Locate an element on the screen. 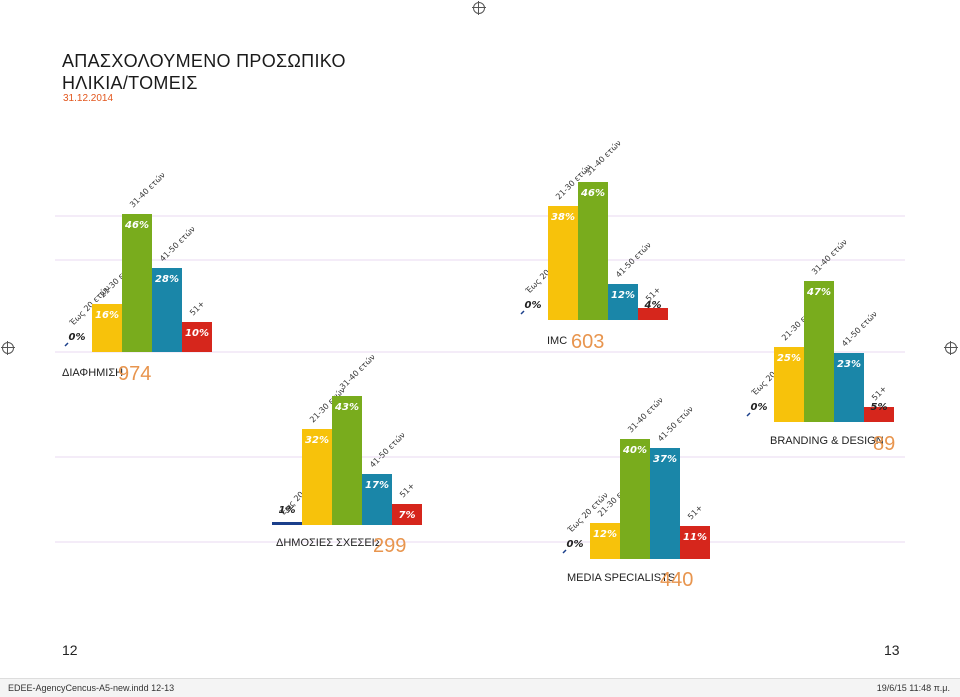 The image size is (960, 697). footer-filename: EDEE-AgencyCencus-A5-new.indd 12-13 is located at coordinates (91, 688).